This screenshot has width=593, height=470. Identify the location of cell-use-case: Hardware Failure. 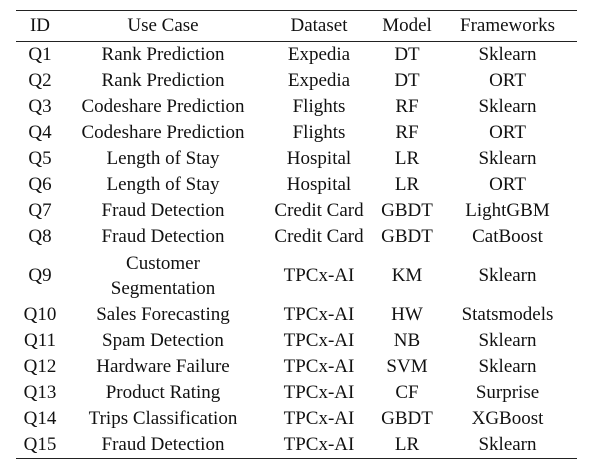
(163, 366).